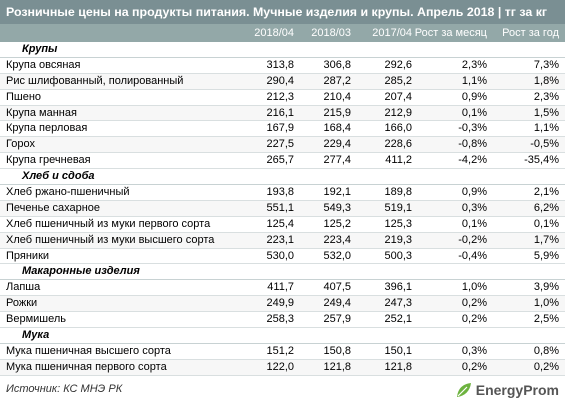 The width and height of the screenshot is (565, 402). I want to click on value-cell: 306,8, so click(337, 64).